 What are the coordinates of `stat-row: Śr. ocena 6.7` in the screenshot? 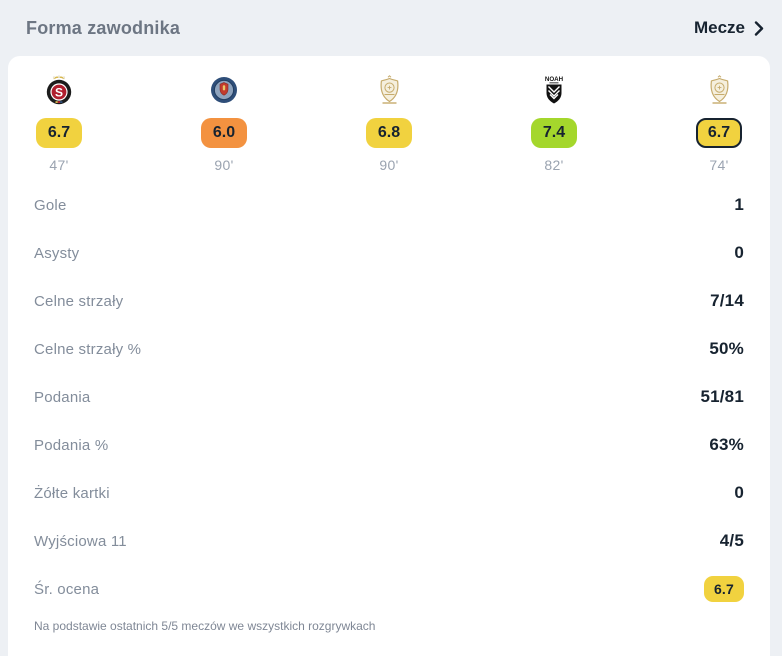 It's located at (389, 589).